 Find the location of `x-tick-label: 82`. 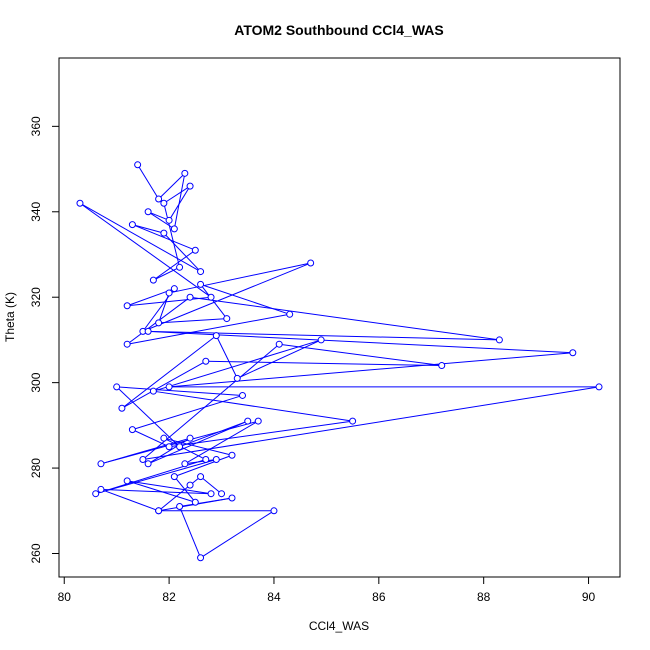

x-tick-label: 82 is located at coordinates (169, 597).